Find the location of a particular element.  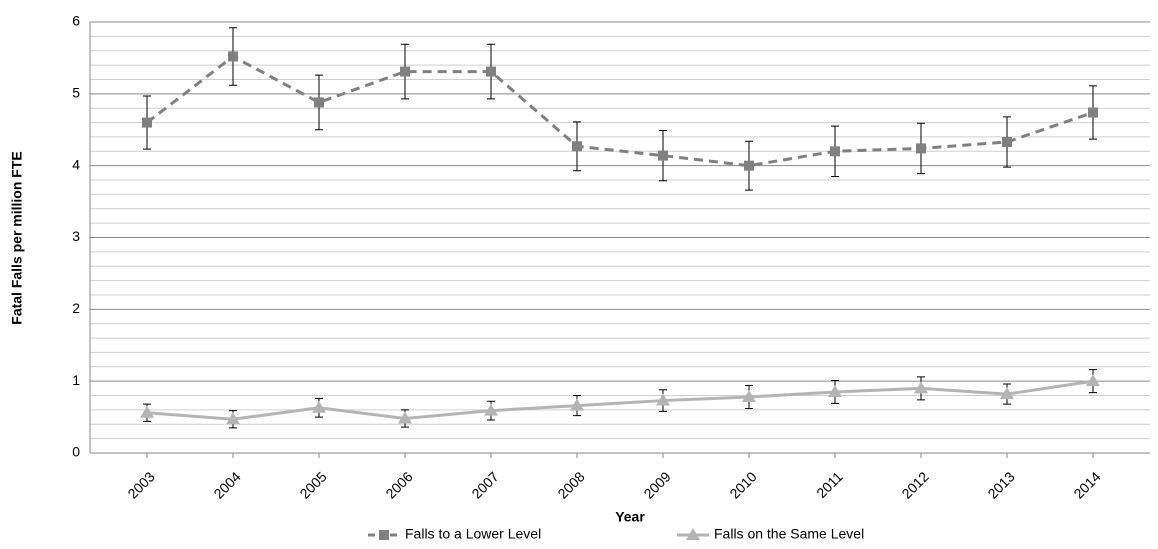

series-line is located at coordinates (620, 400).